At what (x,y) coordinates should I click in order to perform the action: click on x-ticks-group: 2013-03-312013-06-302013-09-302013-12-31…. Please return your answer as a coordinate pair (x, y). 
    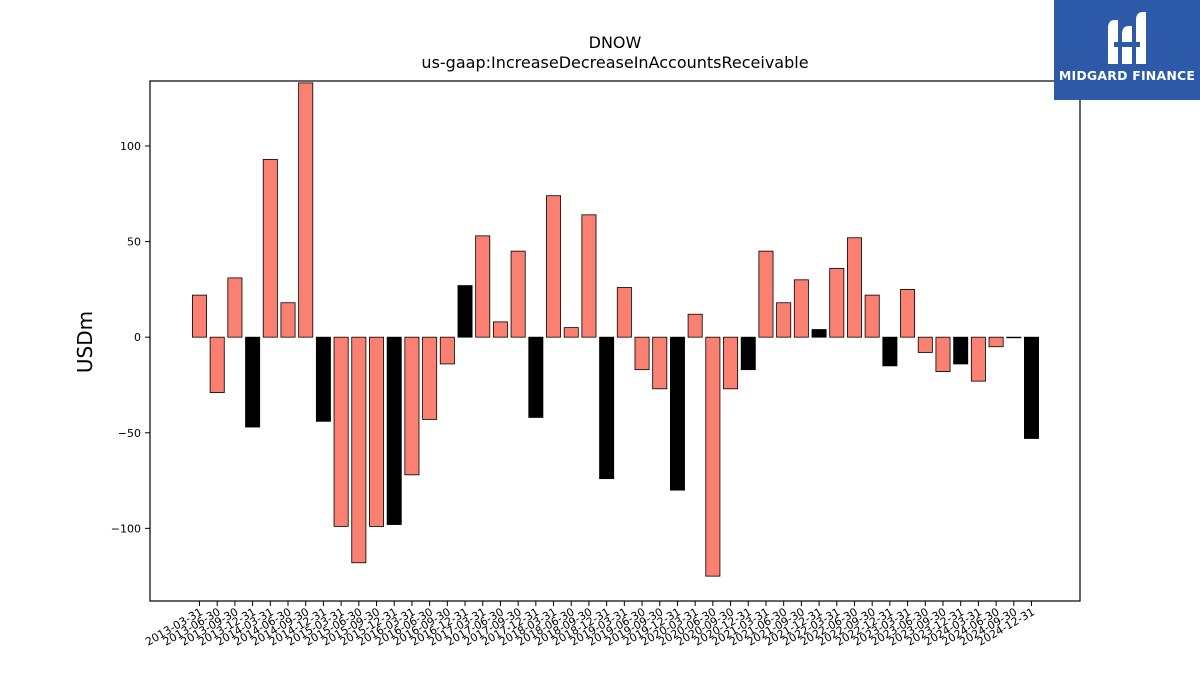
    Looking at the image, I should click on (590, 625).